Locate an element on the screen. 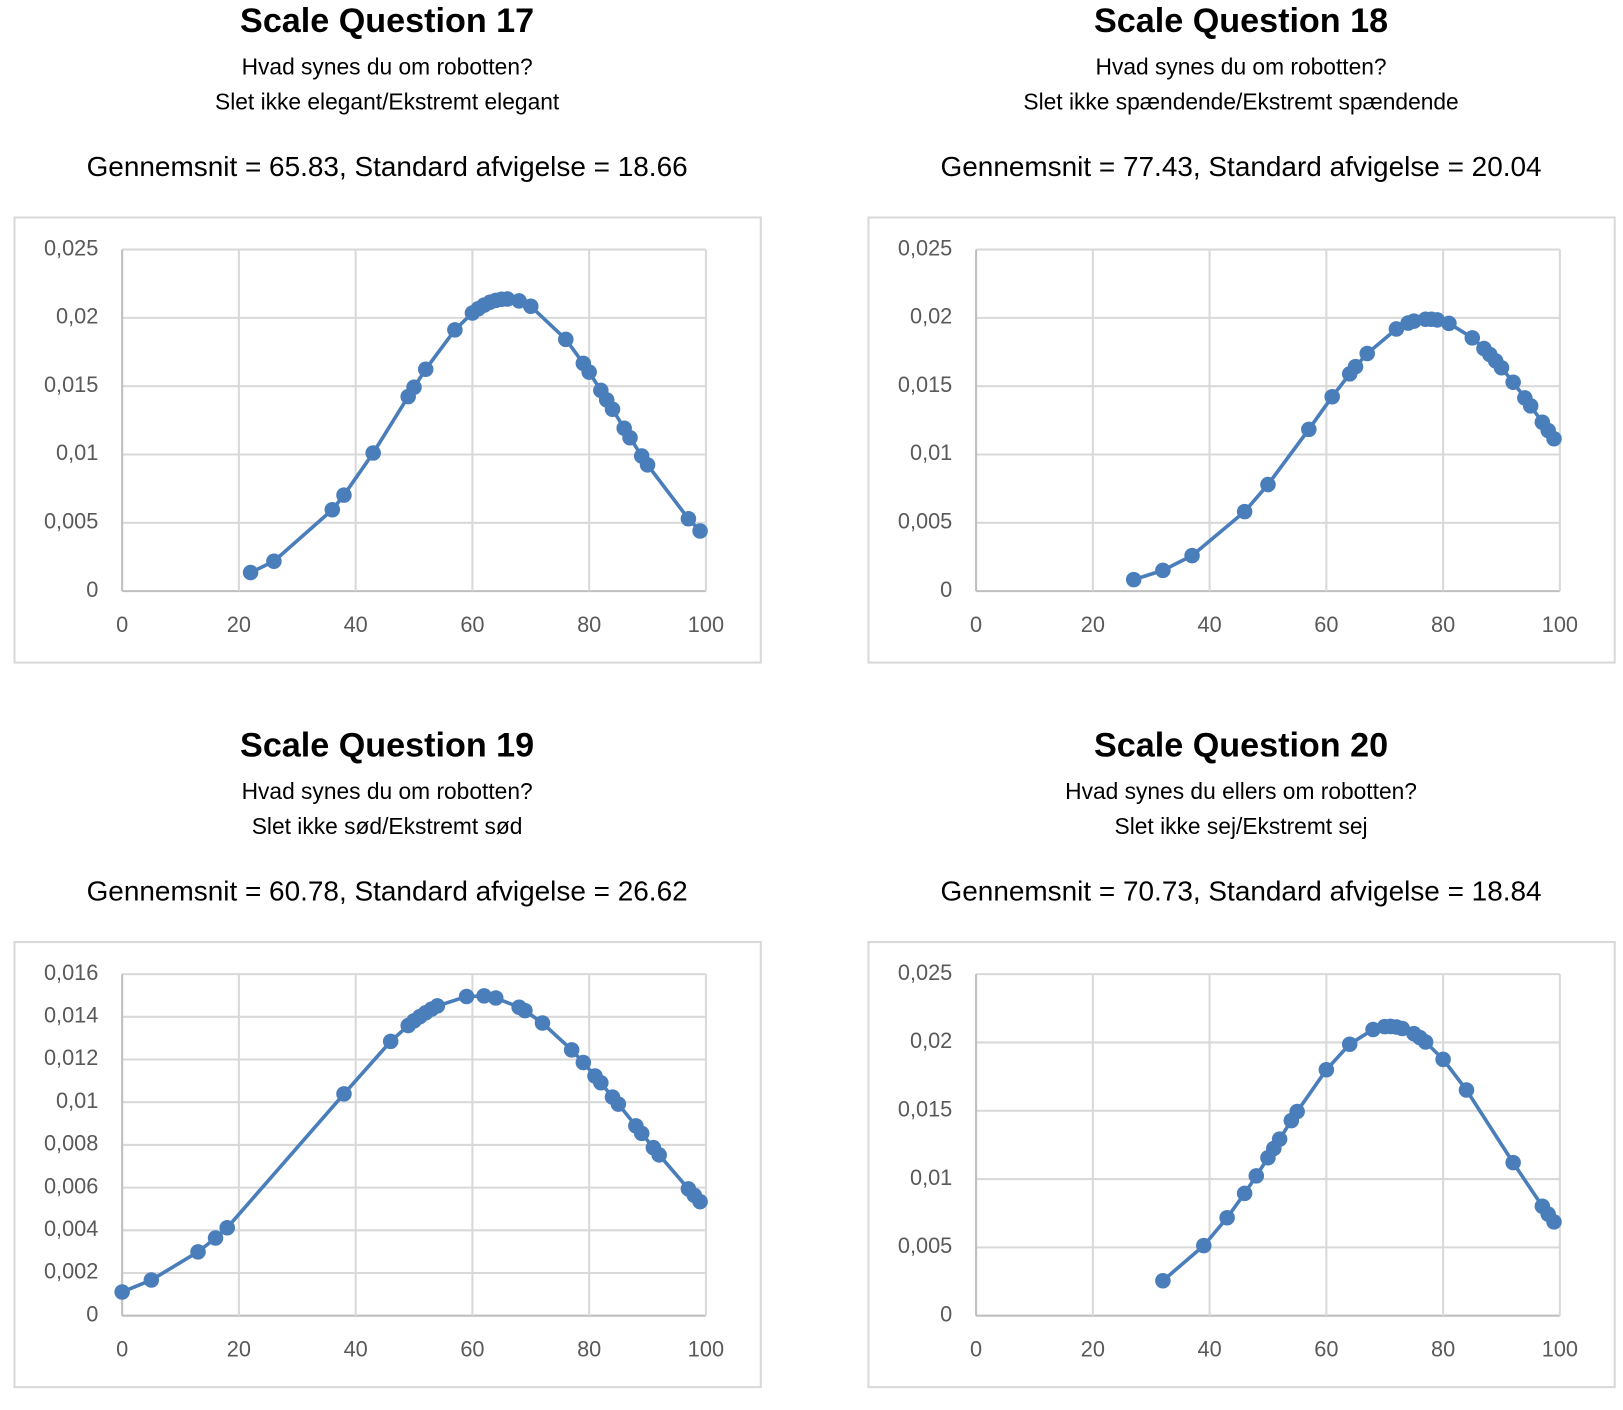 The width and height of the screenshot is (1623, 1410). y-tick-label: 0 is located at coordinates (946, 1313).